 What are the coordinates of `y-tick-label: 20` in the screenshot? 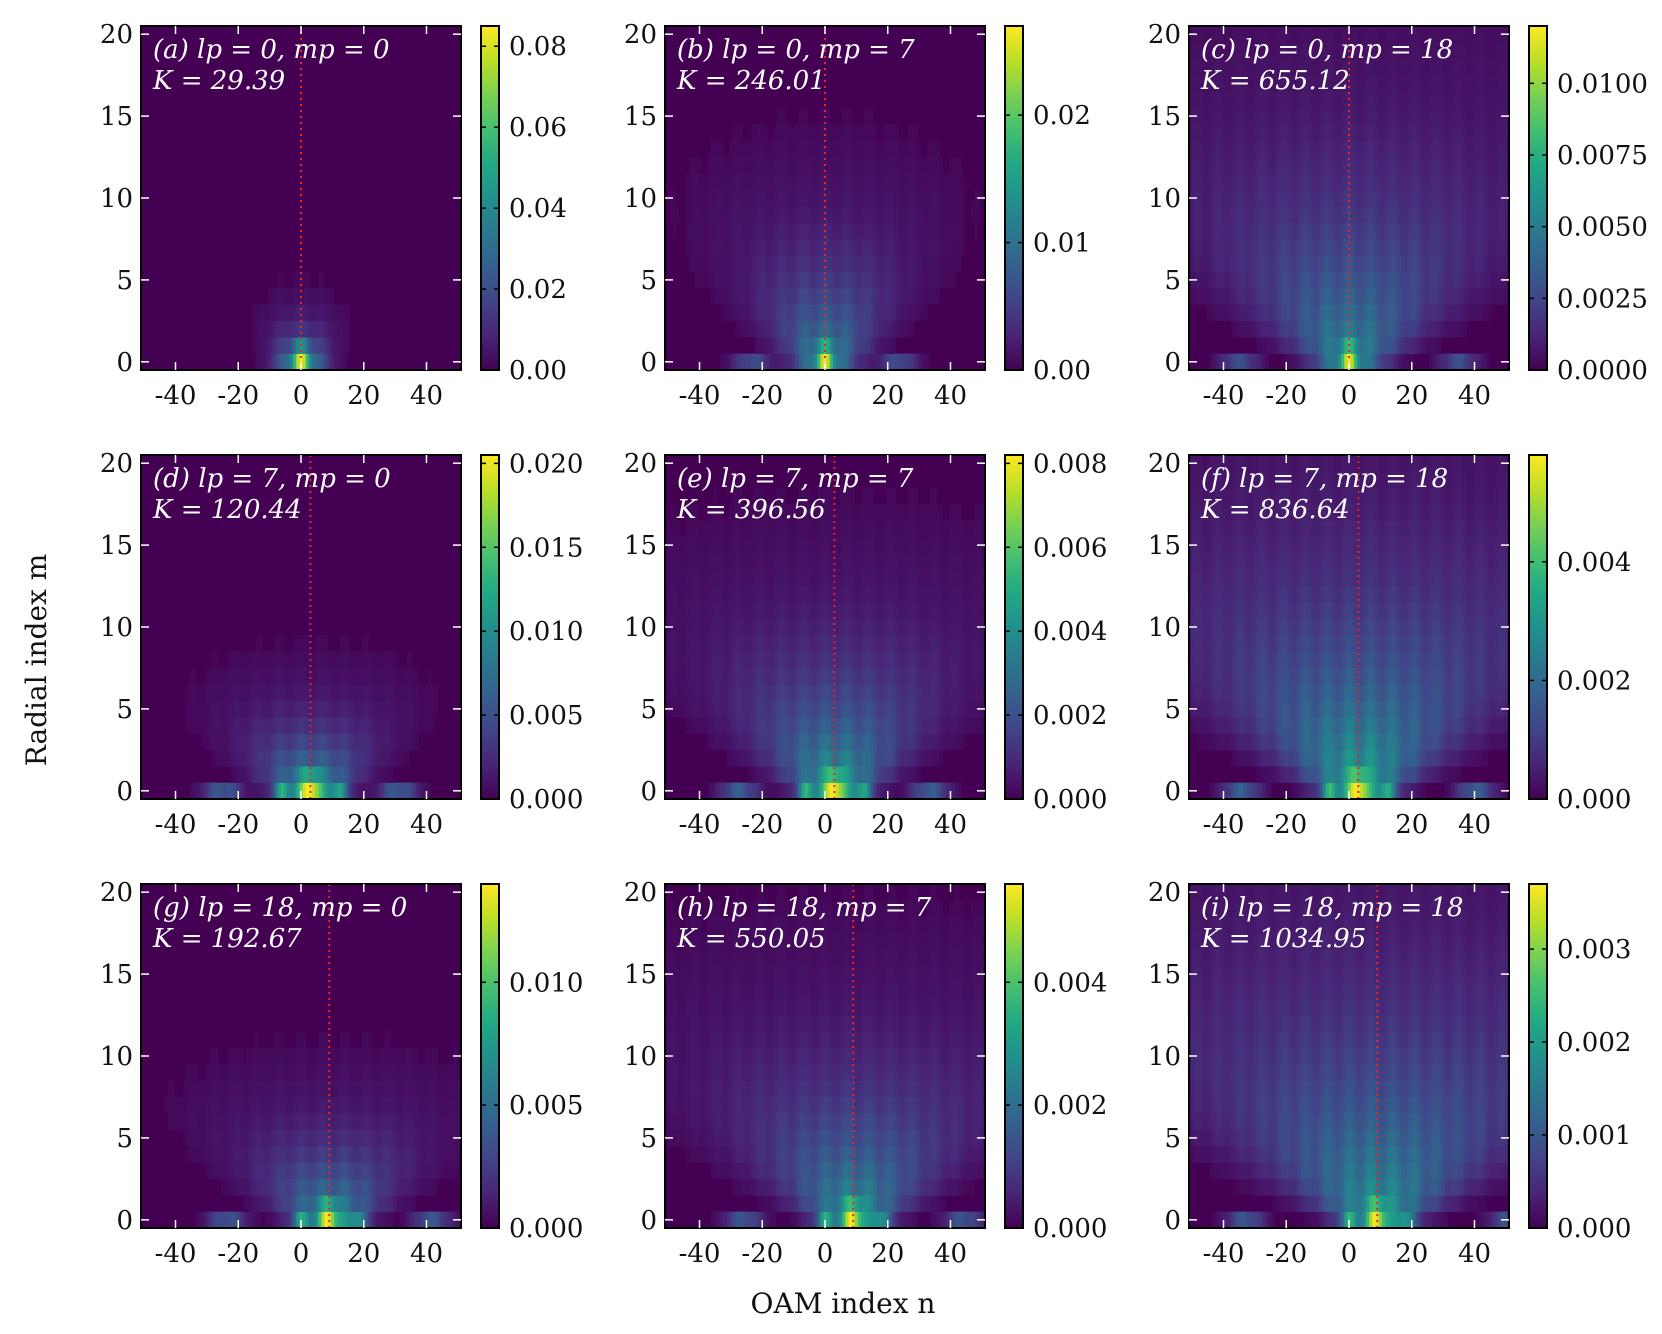 It's located at (1164, 35).